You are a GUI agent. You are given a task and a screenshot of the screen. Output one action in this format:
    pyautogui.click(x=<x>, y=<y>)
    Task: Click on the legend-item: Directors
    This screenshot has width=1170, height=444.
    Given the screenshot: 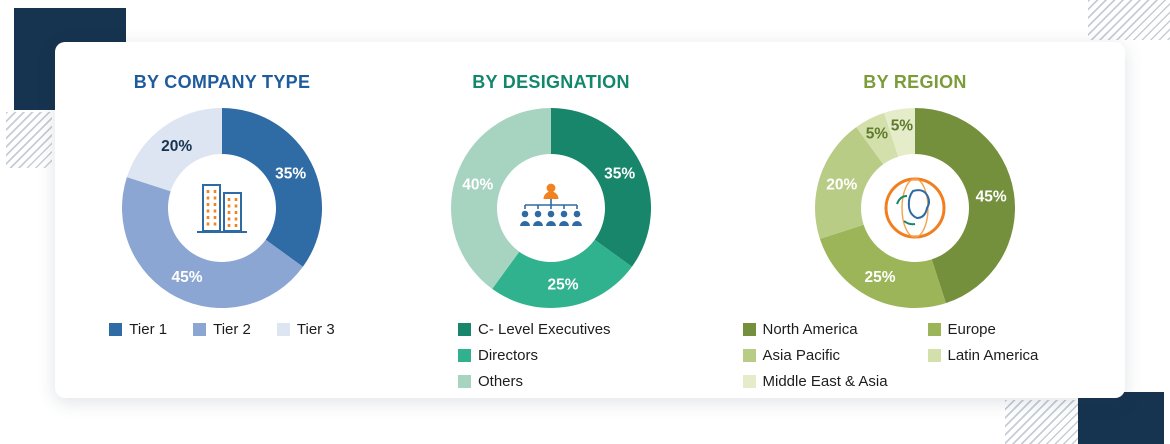 What is the action you would take?
    pyautogui.click(x=558, y=355)
    